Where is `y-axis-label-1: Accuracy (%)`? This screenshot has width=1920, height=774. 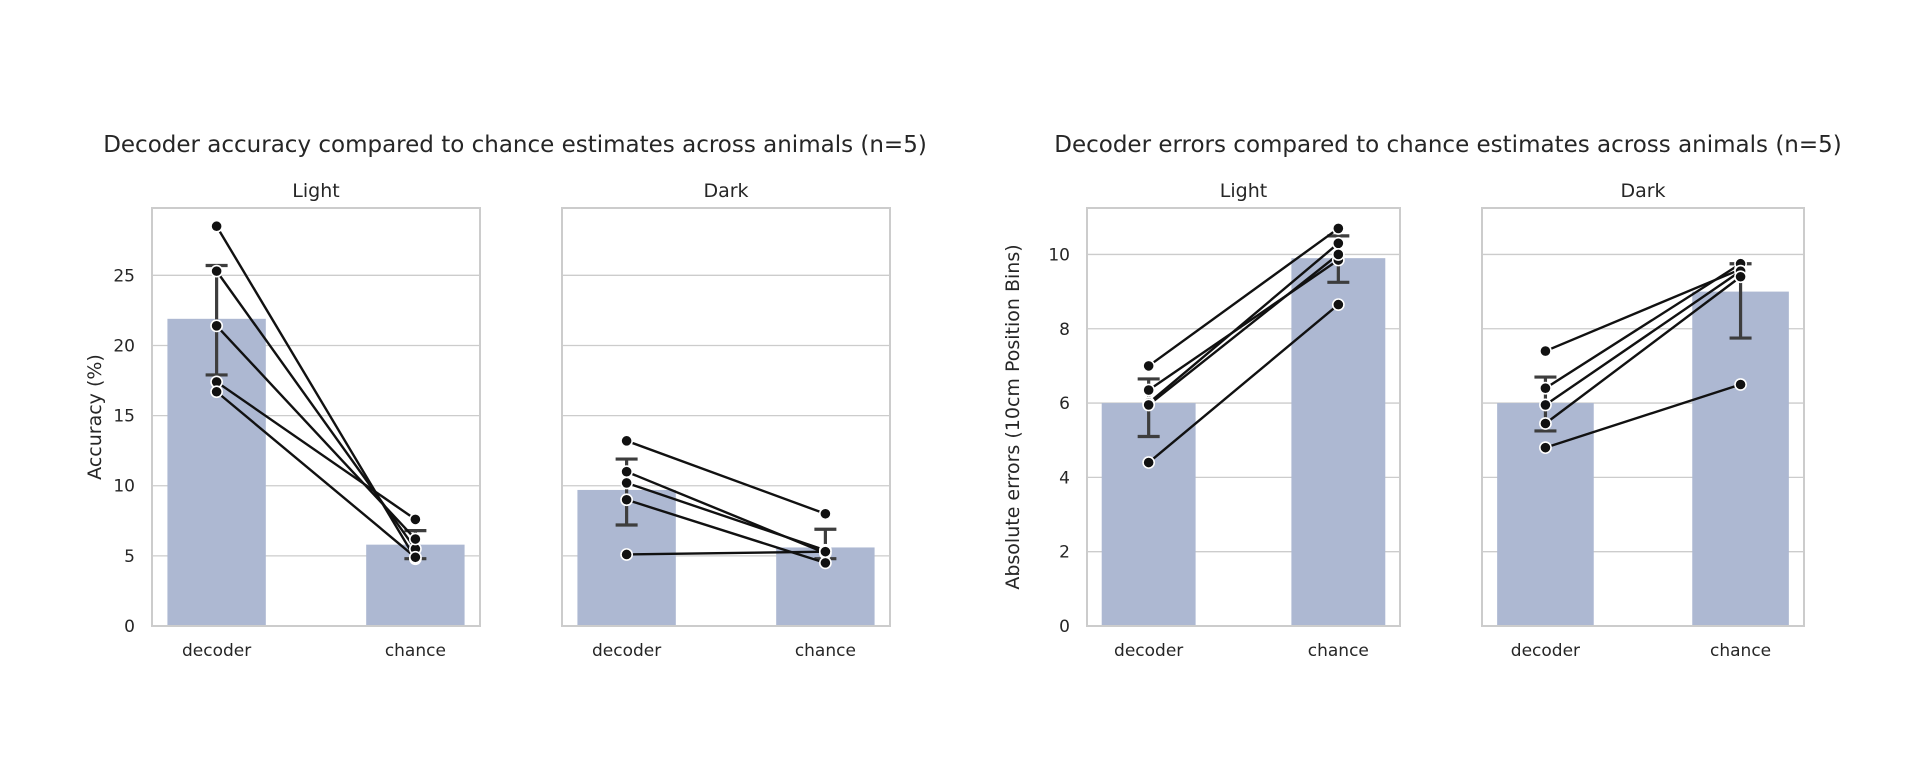 y-axis-label-1: Accuracy (%) is located at coordinates (95, 417).